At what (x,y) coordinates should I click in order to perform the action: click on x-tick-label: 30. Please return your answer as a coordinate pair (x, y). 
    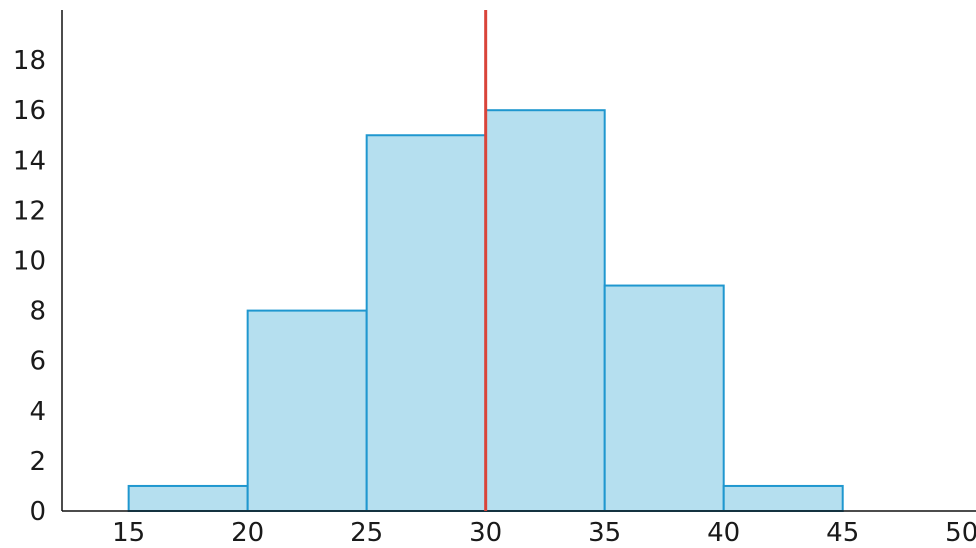
    Looking at the image, I should click on (485, 533).